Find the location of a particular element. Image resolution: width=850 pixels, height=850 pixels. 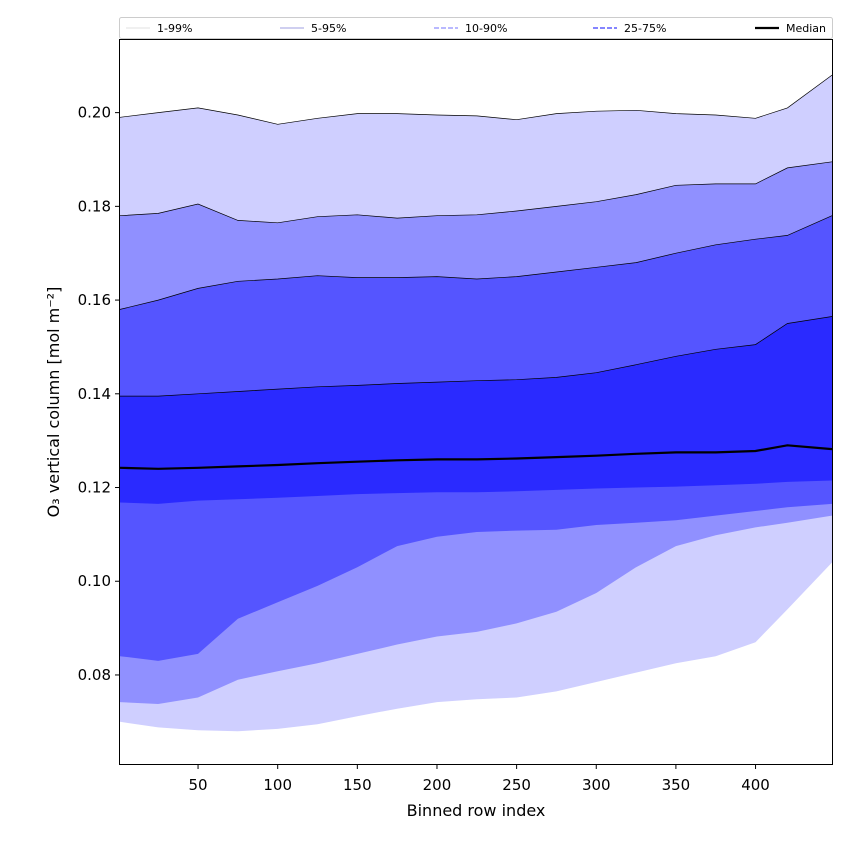

legend: 1-99% 5-95% 10-90% 25-75% Median is located at coordinates (476, 28).